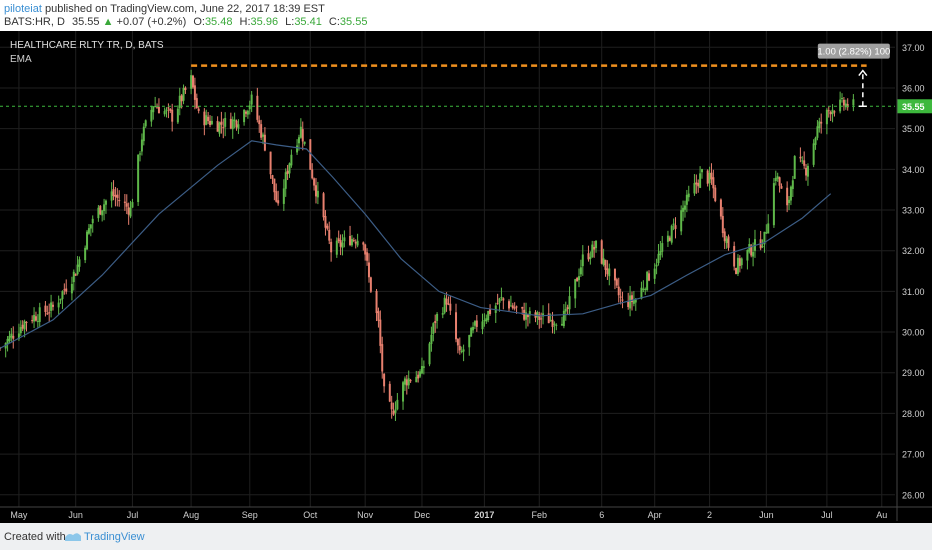  I want to click on price-tag-box, so click(914, 106).